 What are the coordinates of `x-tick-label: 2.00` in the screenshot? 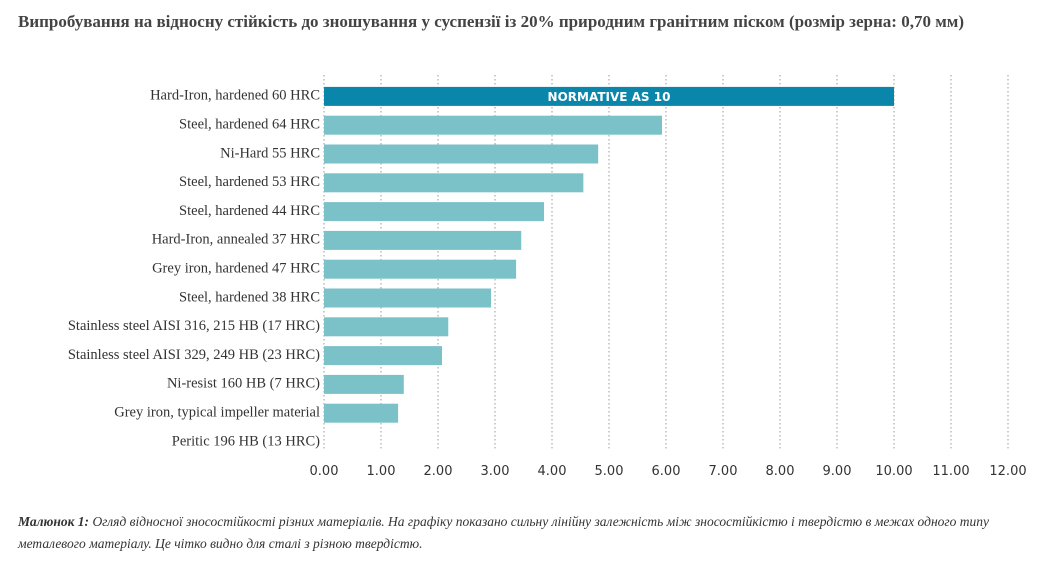 It's located at (438, 471).